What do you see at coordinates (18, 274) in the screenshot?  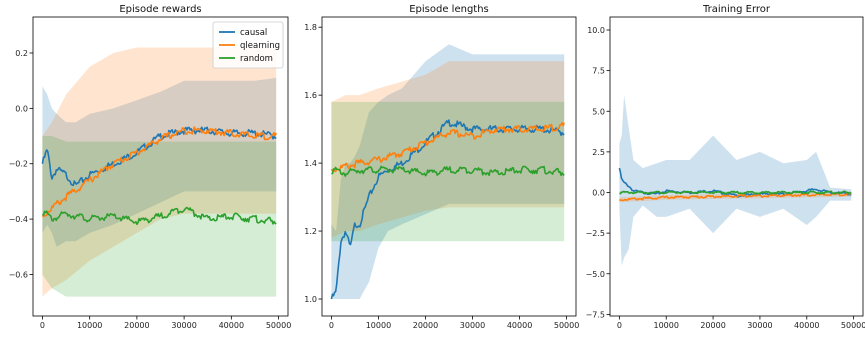 I see `y-tick-label: −0.6` at bounding box center [18, 274].